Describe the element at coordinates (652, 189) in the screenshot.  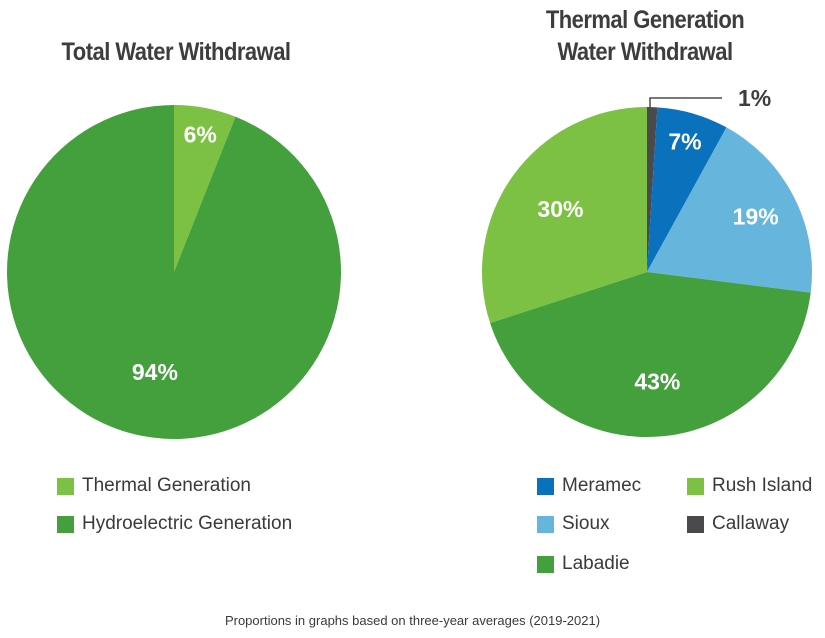
I see `slice-callaway` at that location.